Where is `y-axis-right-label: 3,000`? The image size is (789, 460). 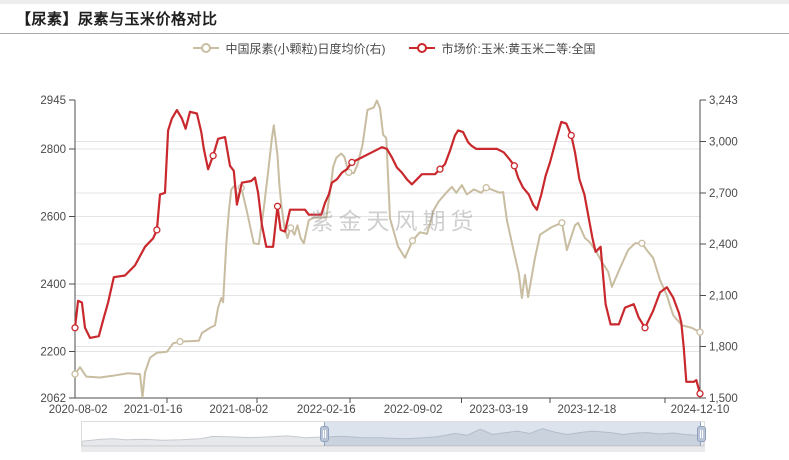
y-axis-right-label: 3,000 is located at coordinates (723, 143).